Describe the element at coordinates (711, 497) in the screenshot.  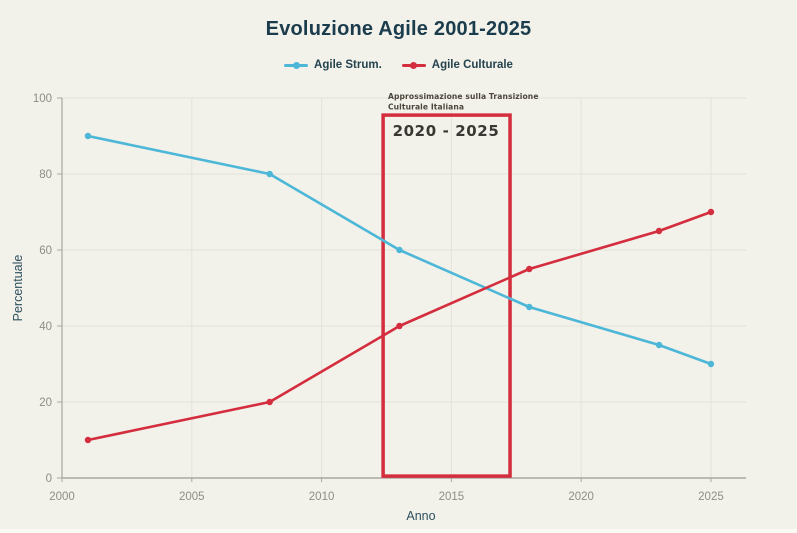
I see `x-tick-label: 2025` at that location.